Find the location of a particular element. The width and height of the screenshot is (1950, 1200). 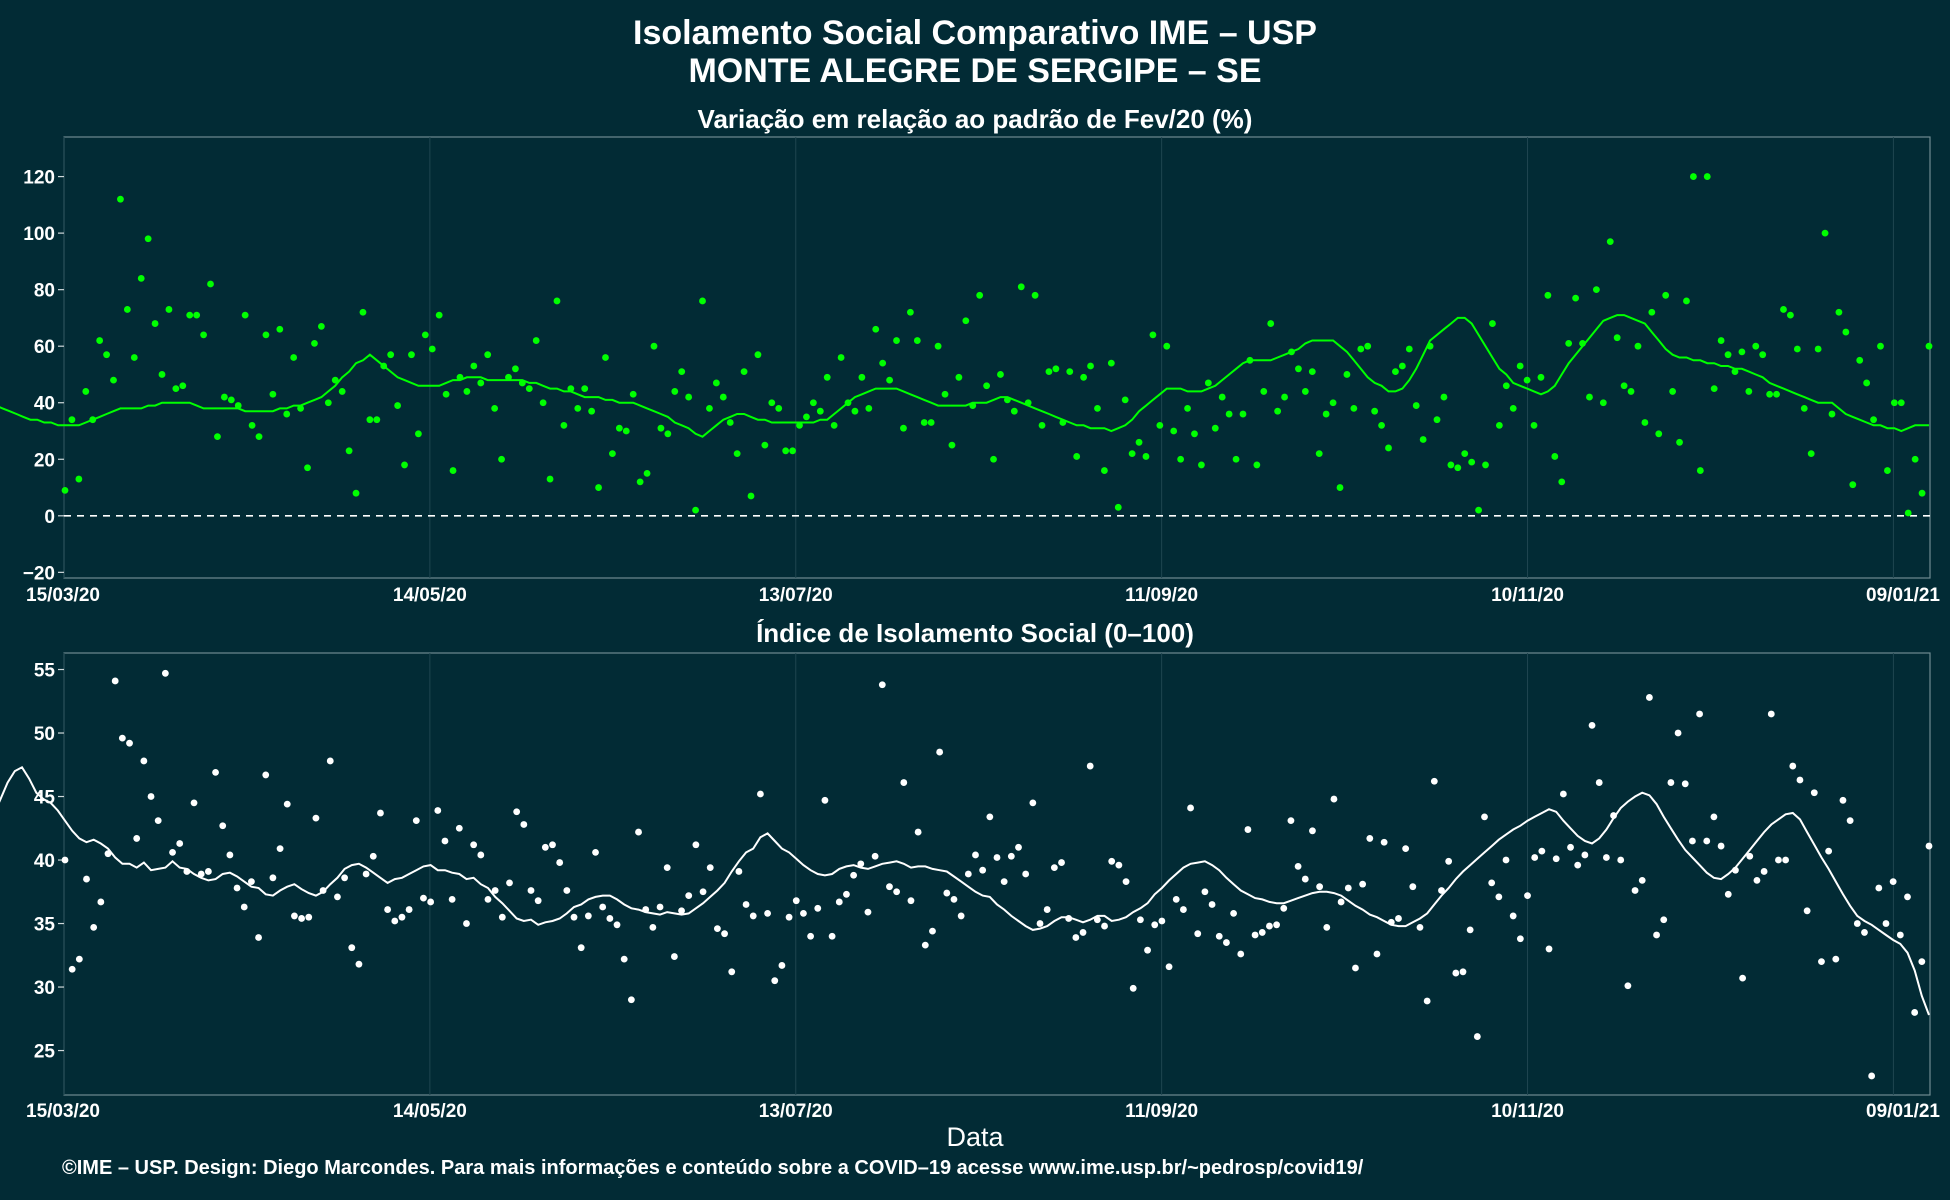

x-axis-label: Data is located at coordinates (975, 1137).